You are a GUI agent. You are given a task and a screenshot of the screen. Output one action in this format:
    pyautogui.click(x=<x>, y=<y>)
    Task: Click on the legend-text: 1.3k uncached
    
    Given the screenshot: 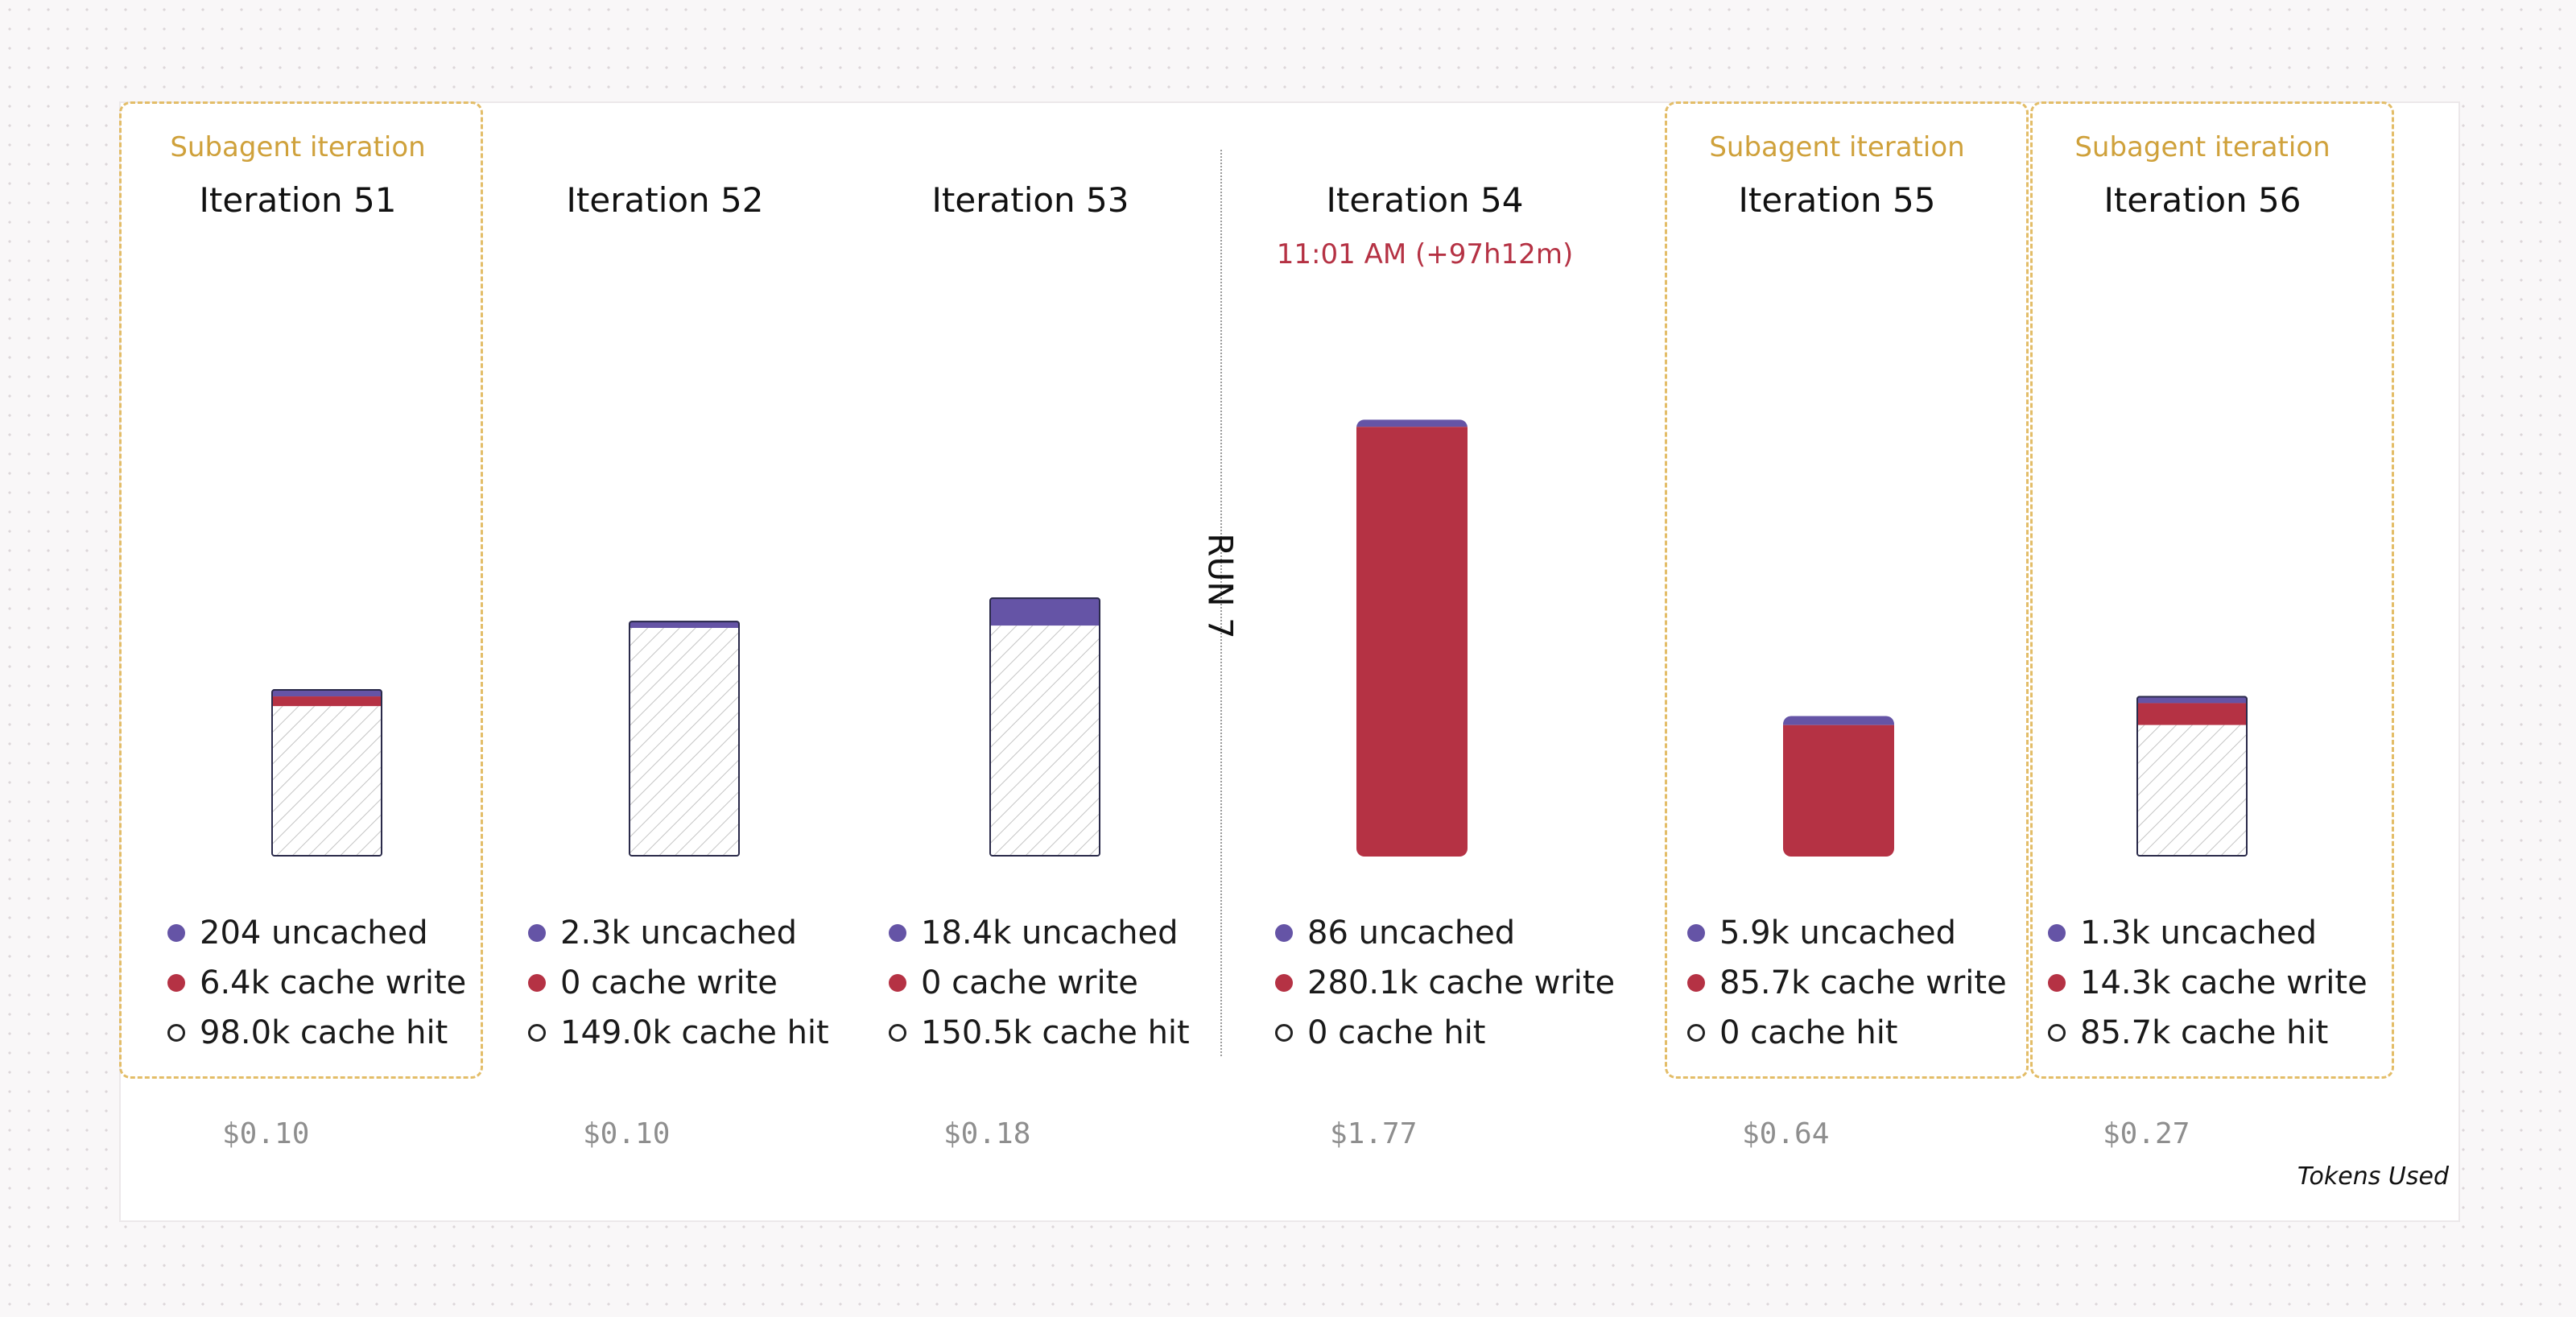 What is the action you would take?
    pyautogui.click(x=2199, y=933)
    